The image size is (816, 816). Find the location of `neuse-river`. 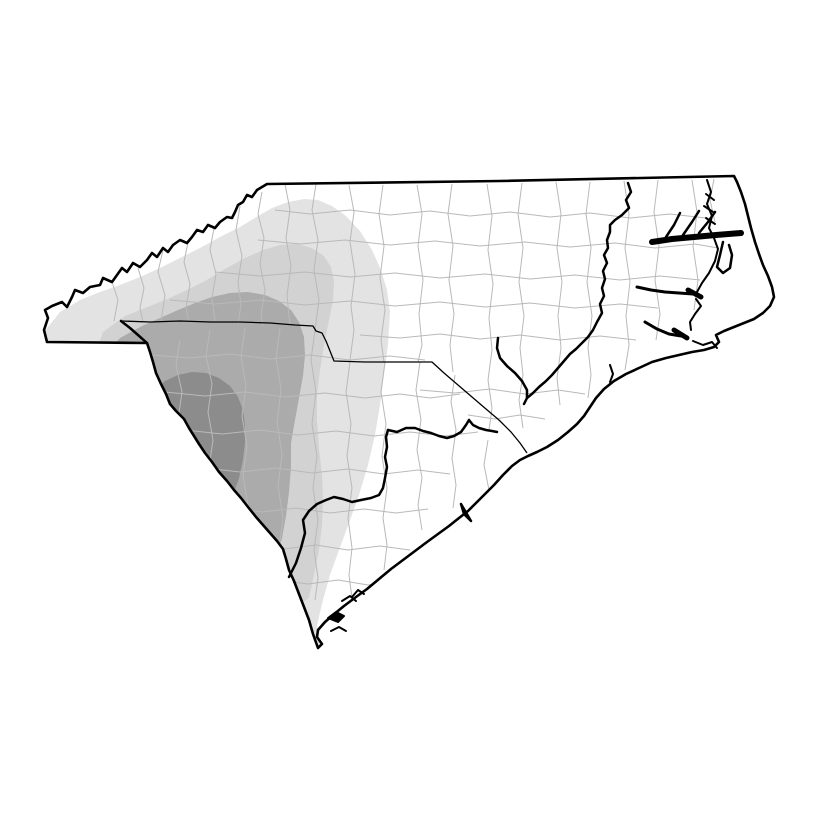

neuse-river is located at coordinates (663, 329).